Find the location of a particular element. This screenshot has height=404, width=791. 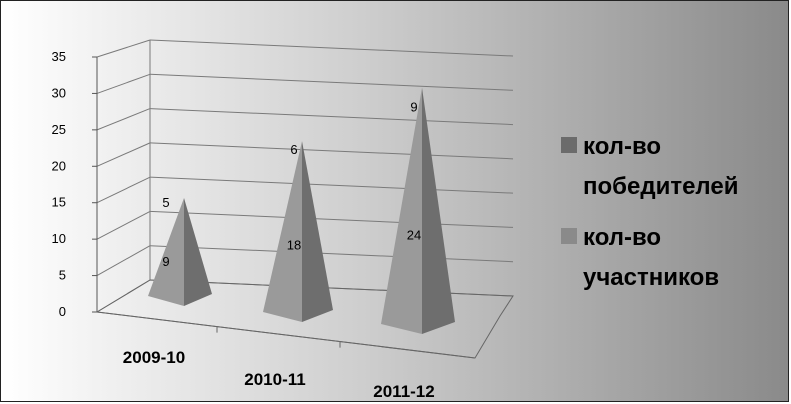

data-label: 5 is located at coordinates (165, 202).